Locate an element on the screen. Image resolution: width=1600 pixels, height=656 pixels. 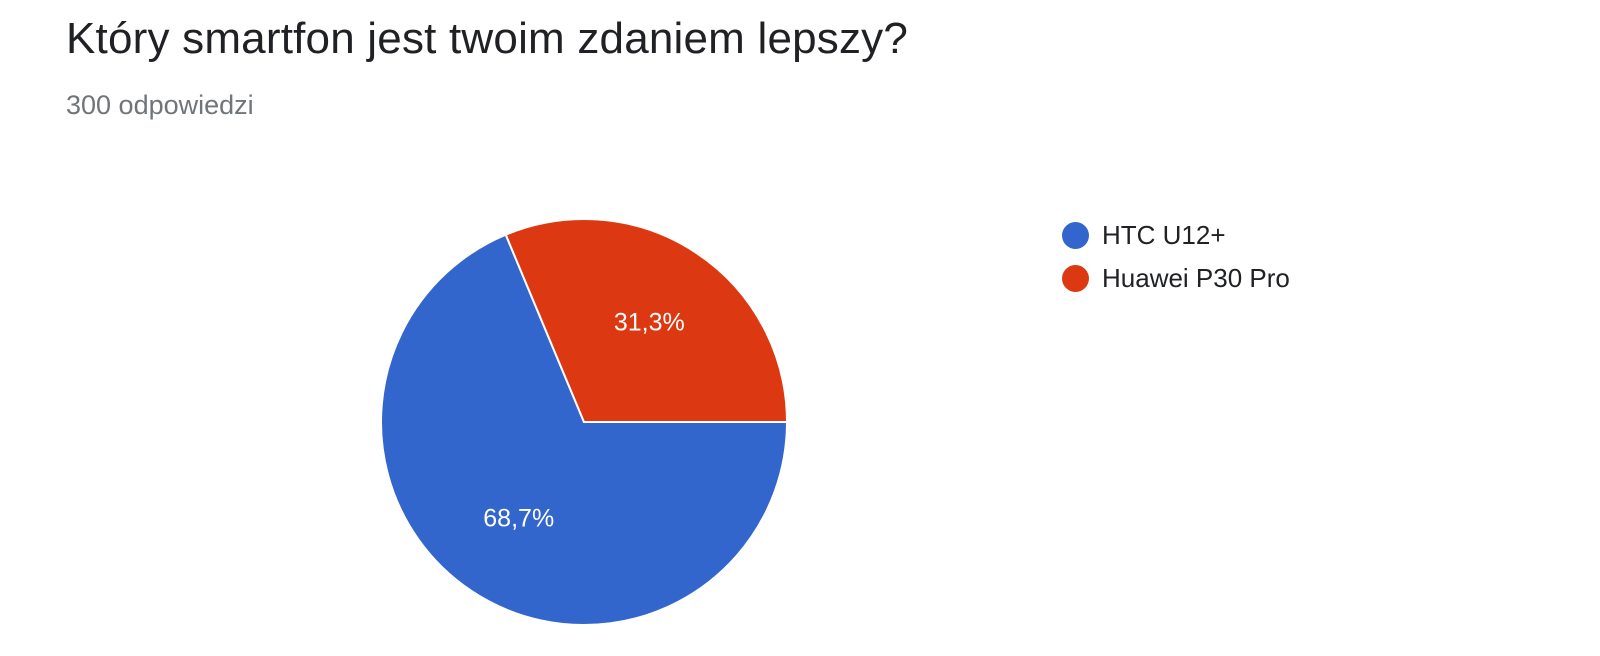
legend-swatch-huawei is located at coordinates (1075, 278).